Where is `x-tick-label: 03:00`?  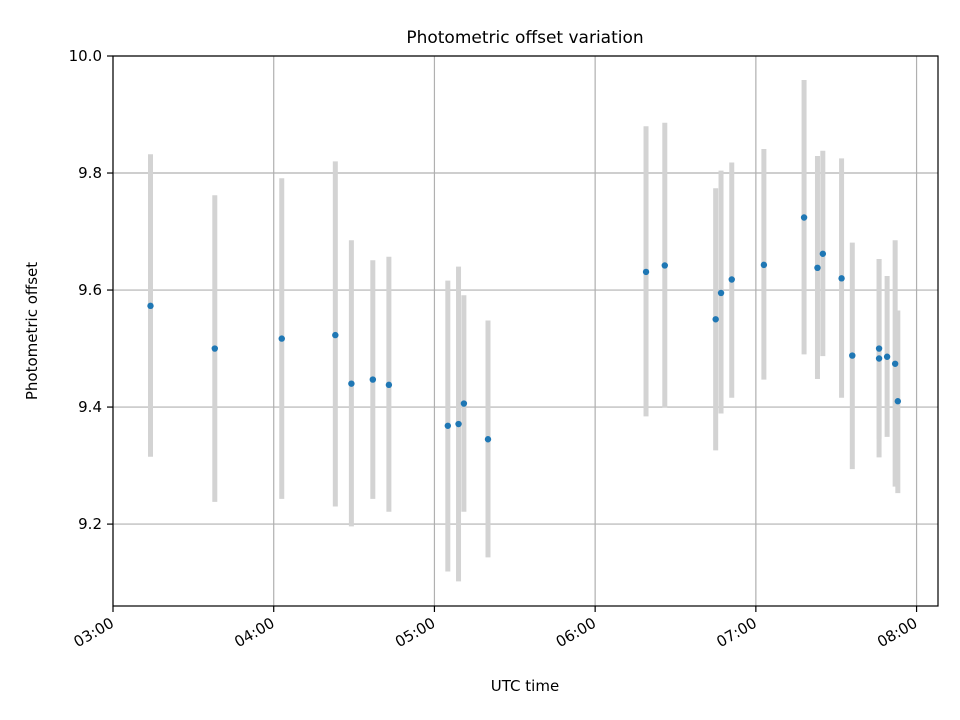
x-tick-label: 03:00 is located at coordinates (94, 632).